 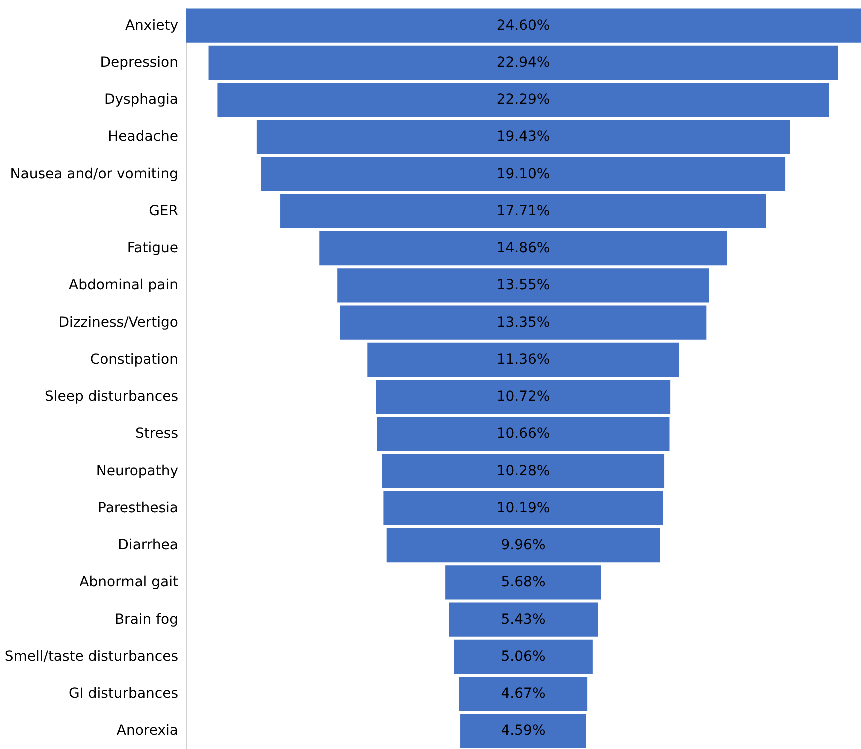 I want to click on data-label: 24.60%, so click(x=523, y=26).